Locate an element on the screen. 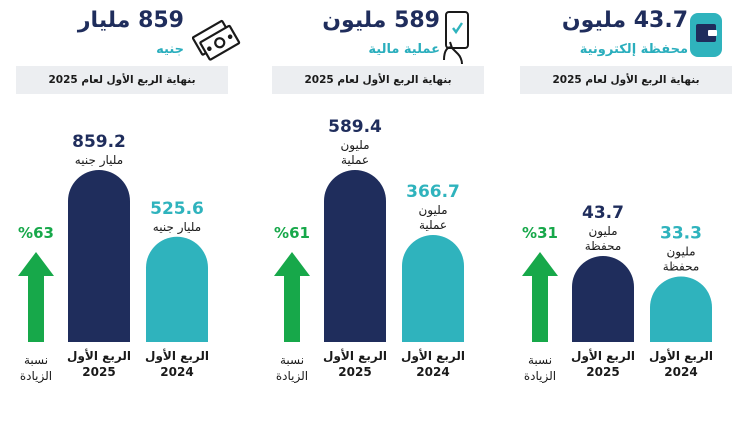 The width and height of the screenshot is (750, 430). value-label: 43.7 is located at coordinates (603, 213).